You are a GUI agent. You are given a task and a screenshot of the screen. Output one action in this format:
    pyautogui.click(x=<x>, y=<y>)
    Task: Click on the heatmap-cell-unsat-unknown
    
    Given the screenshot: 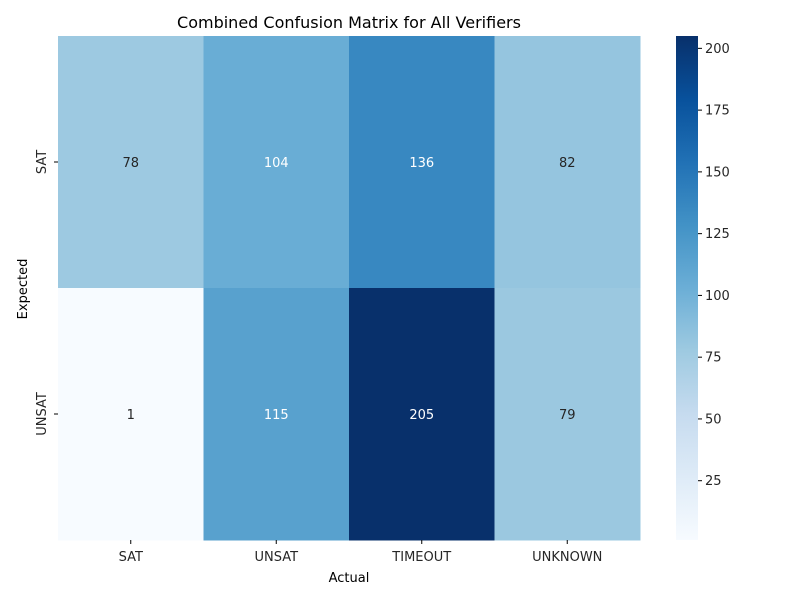 What is the action you would take?
    pyautogui.click(x=567, y=414)
    